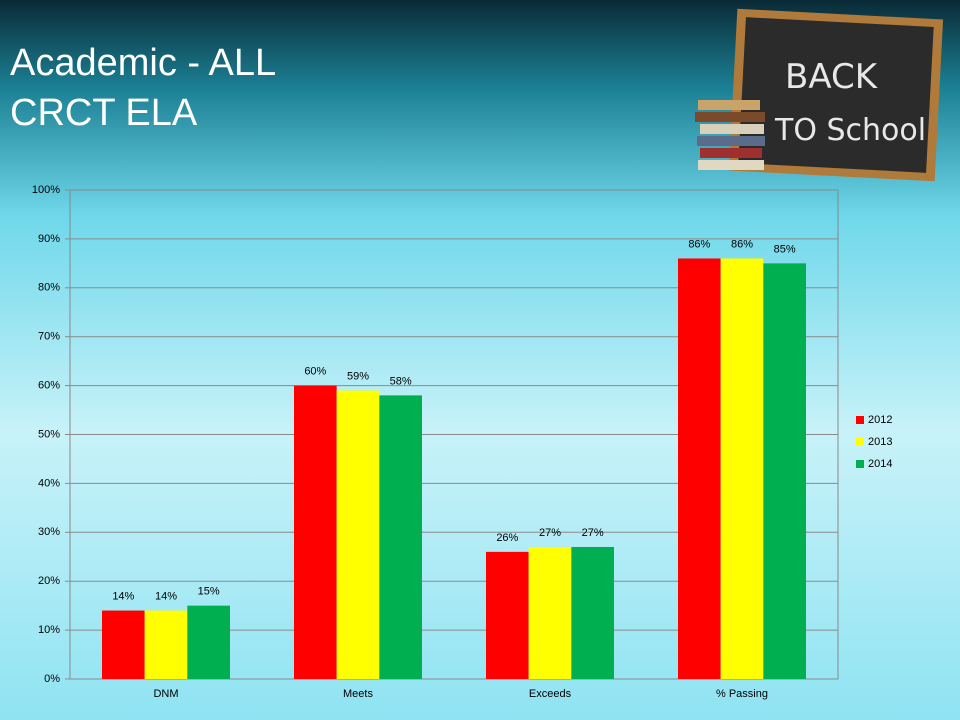  What do you see at coordinates (49, 386) in the screenshot?
I see `y-tick-label: 60%` at bounding box center [49, 386].